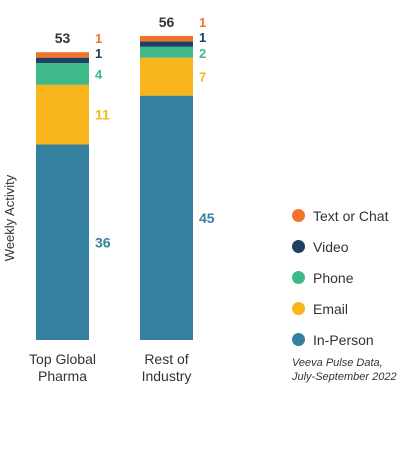 The height and width of the screenshot is (470, 401). I want to click on value-label: 2, so click(202, 53).